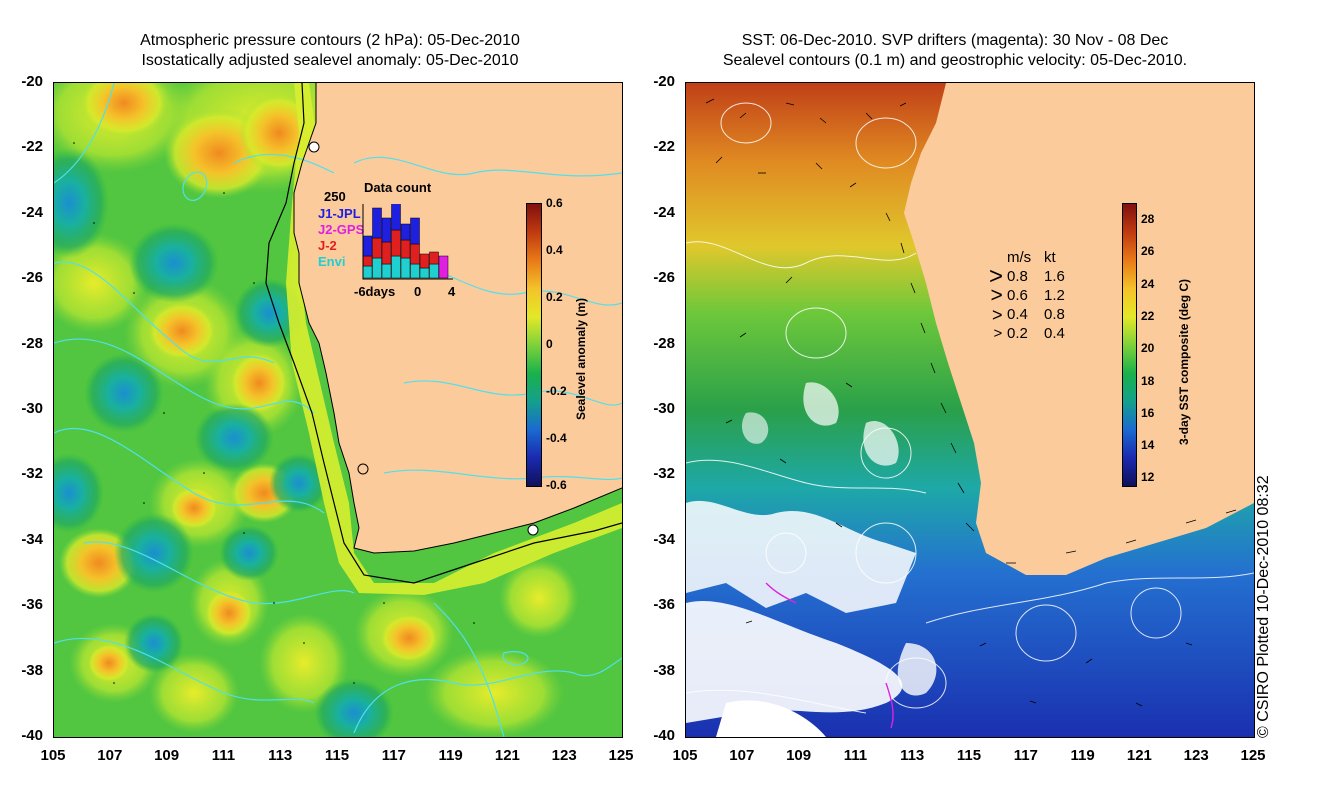 Image resolution: width=1320 pixels, height=810 pixels. What do you see at coordinates (664, 408) in the screenshot?
I see `y-tick-label: -30` at bounding box center [664, 408].